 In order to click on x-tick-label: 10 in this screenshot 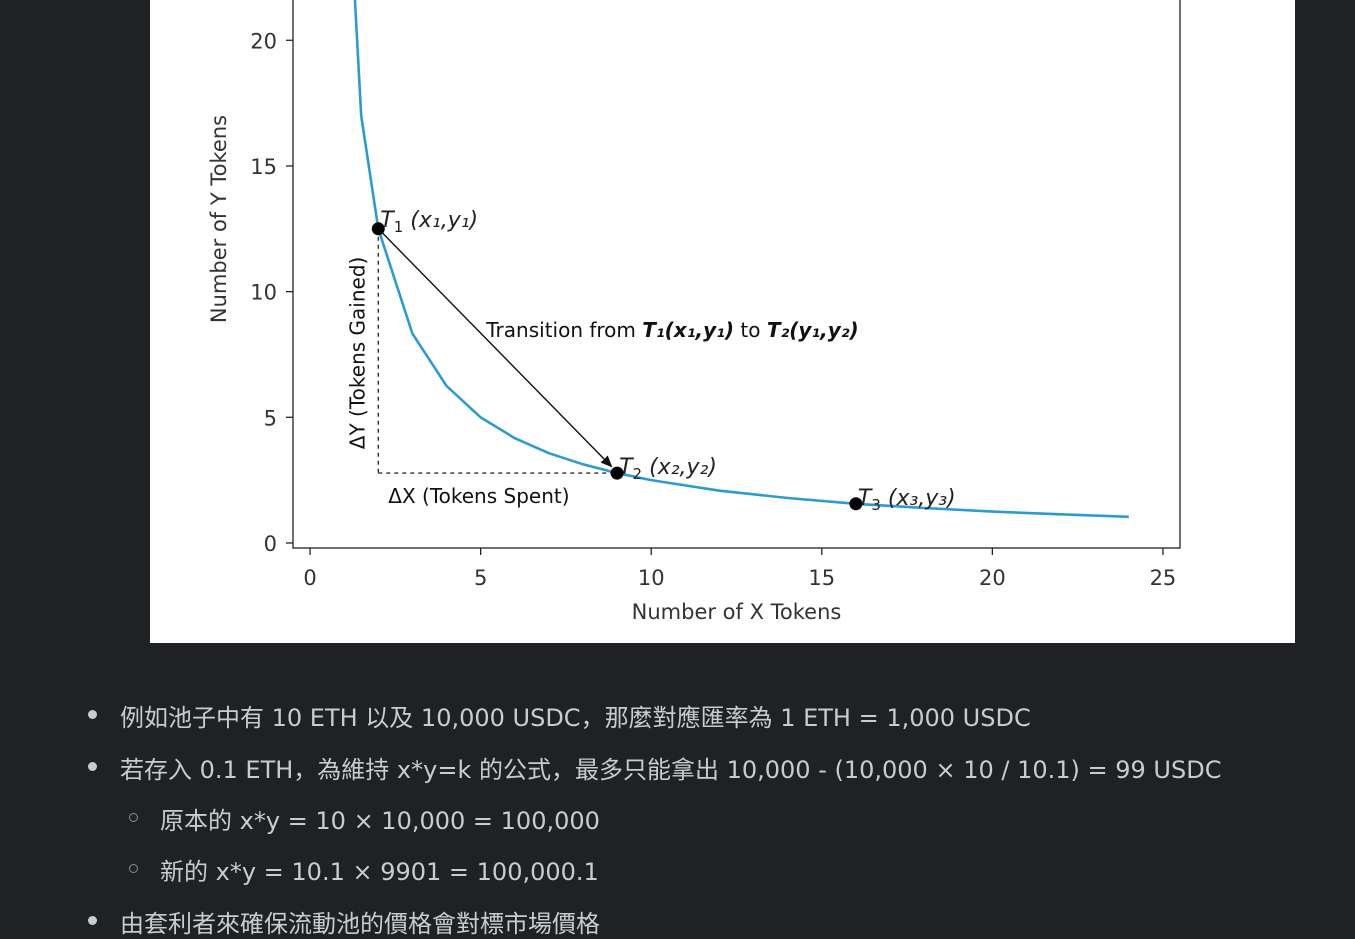, I will do `click(651, 578)`.